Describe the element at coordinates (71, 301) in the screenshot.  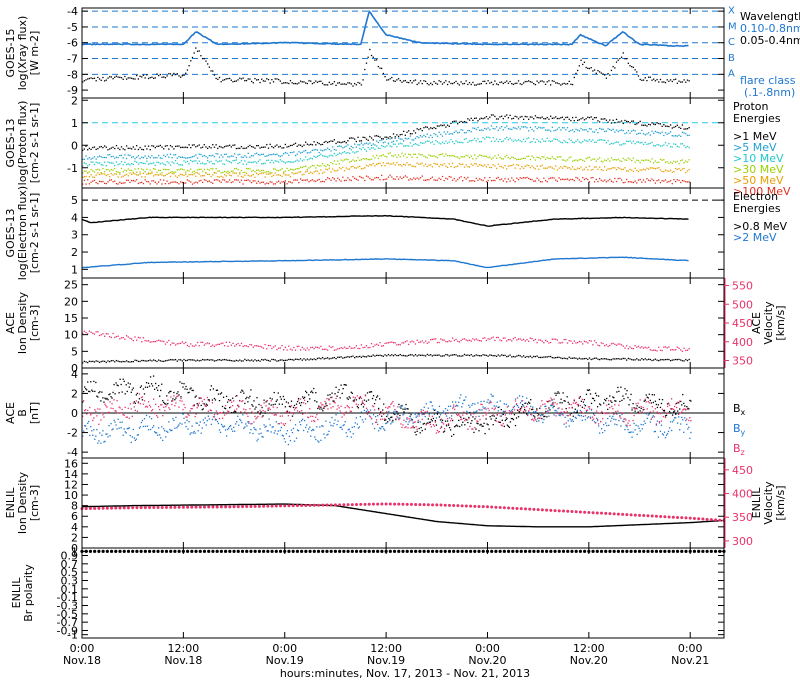
I see `y-tick-label: 20` at that location.